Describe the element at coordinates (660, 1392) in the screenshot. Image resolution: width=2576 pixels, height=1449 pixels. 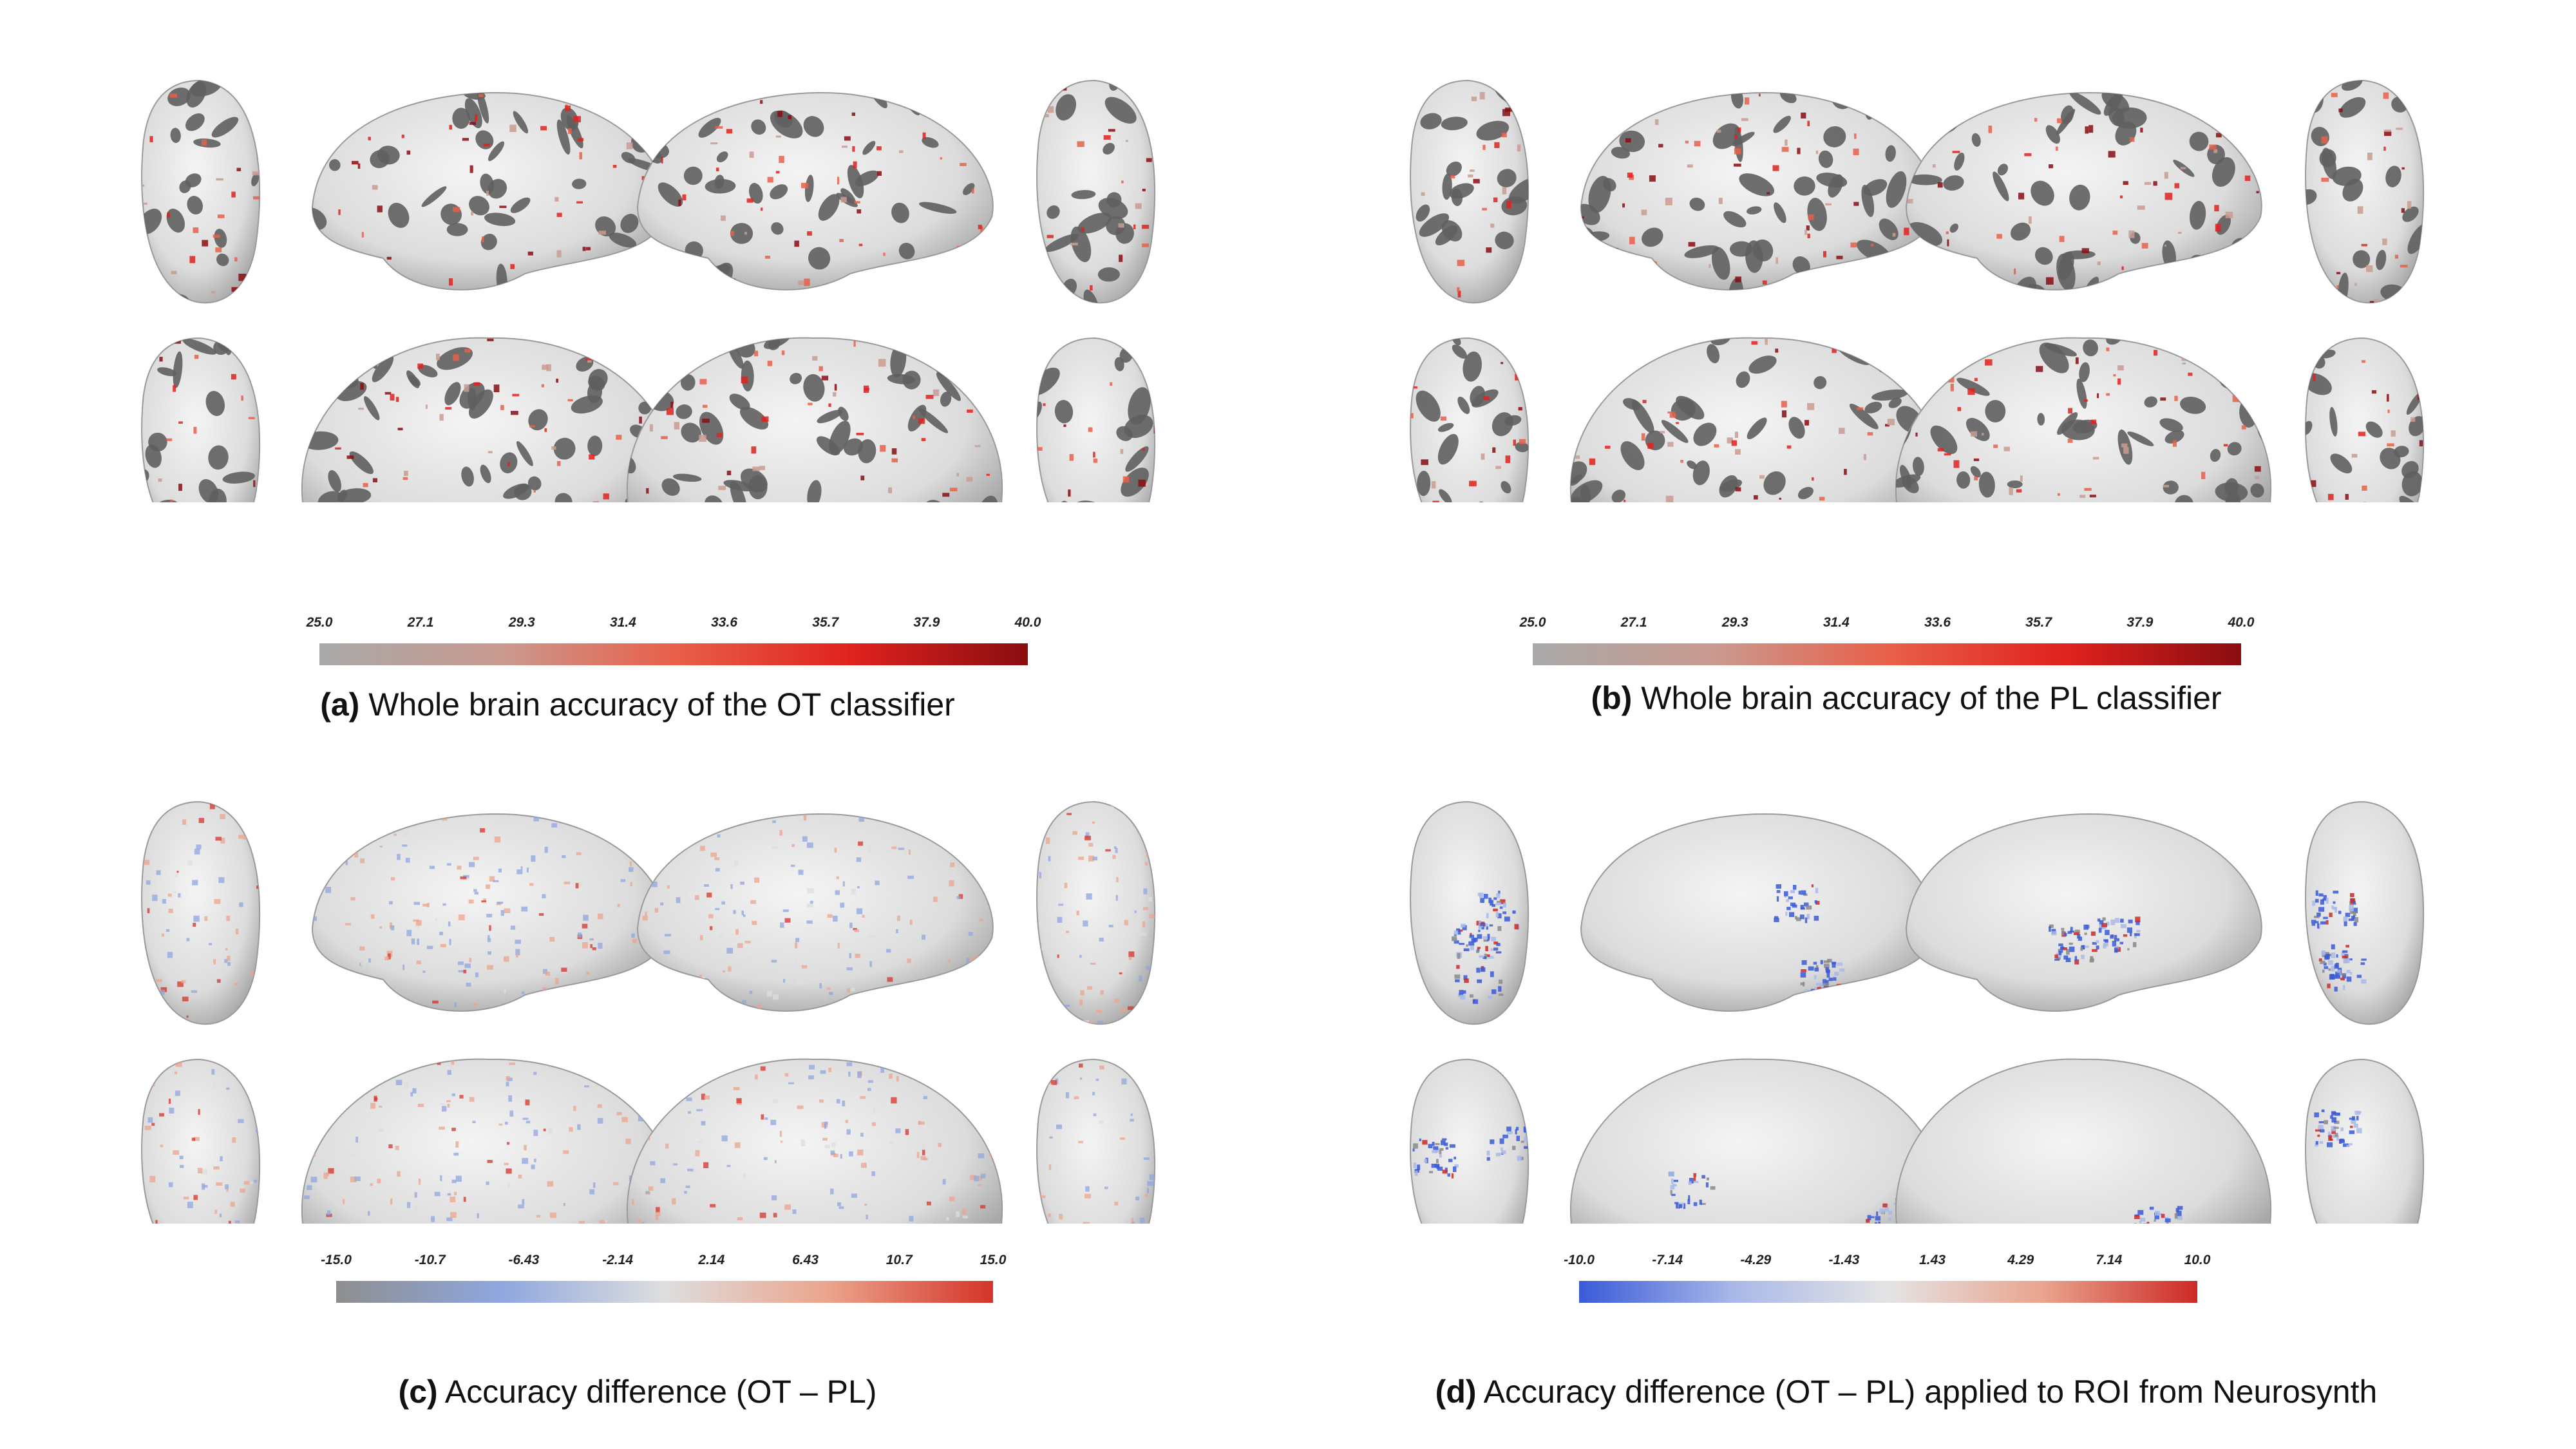
I see `caption-text: Accuracy difference (OT – PL)` at that location.